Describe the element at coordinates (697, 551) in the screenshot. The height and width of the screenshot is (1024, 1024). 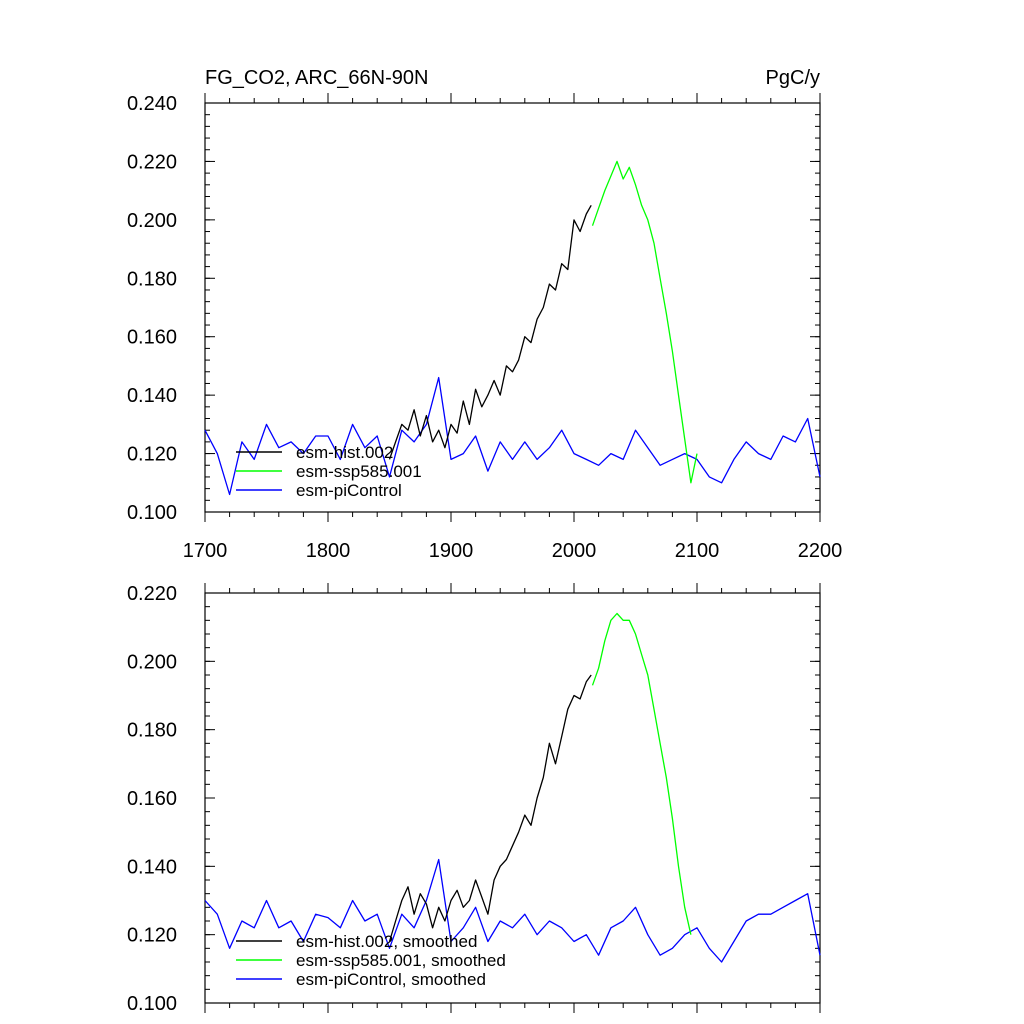
I see `x-tick-label: 2100` at that location.